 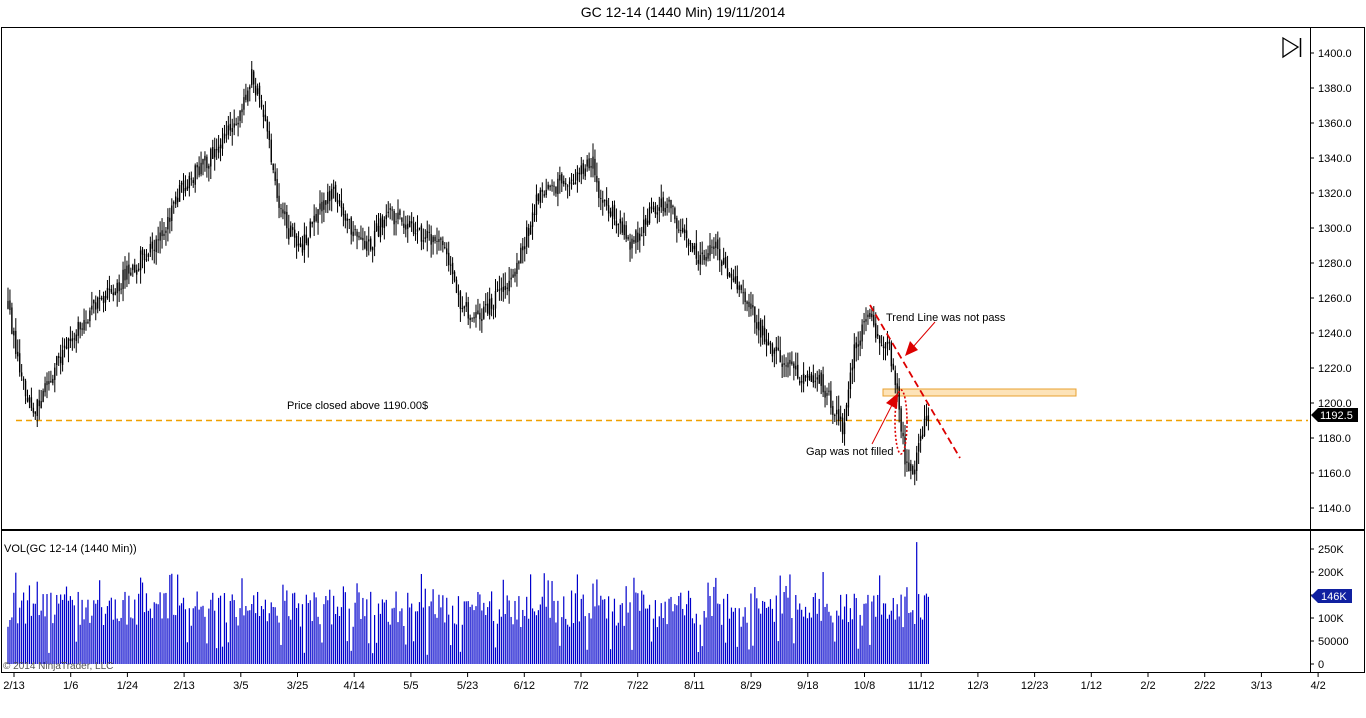 I want to click on price-tick-label: 1280.0, so click(x=1335, y=264).